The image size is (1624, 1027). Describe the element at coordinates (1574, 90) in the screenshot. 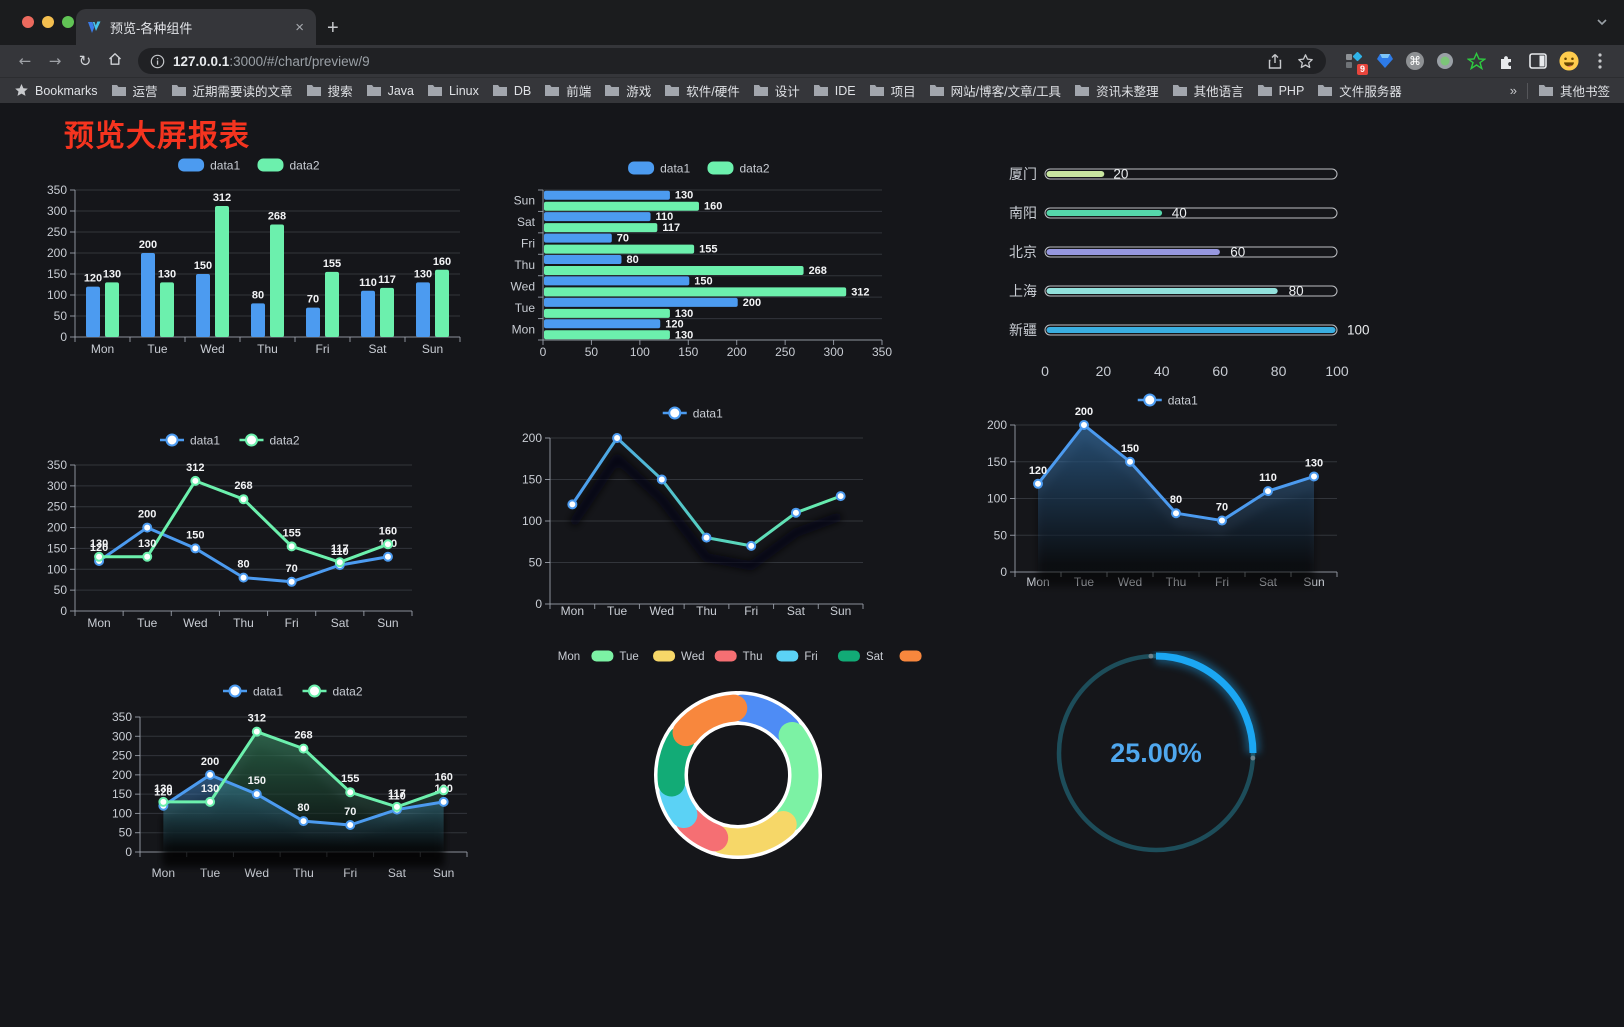

I see `other-bookmarks: 其他书签` at that location.